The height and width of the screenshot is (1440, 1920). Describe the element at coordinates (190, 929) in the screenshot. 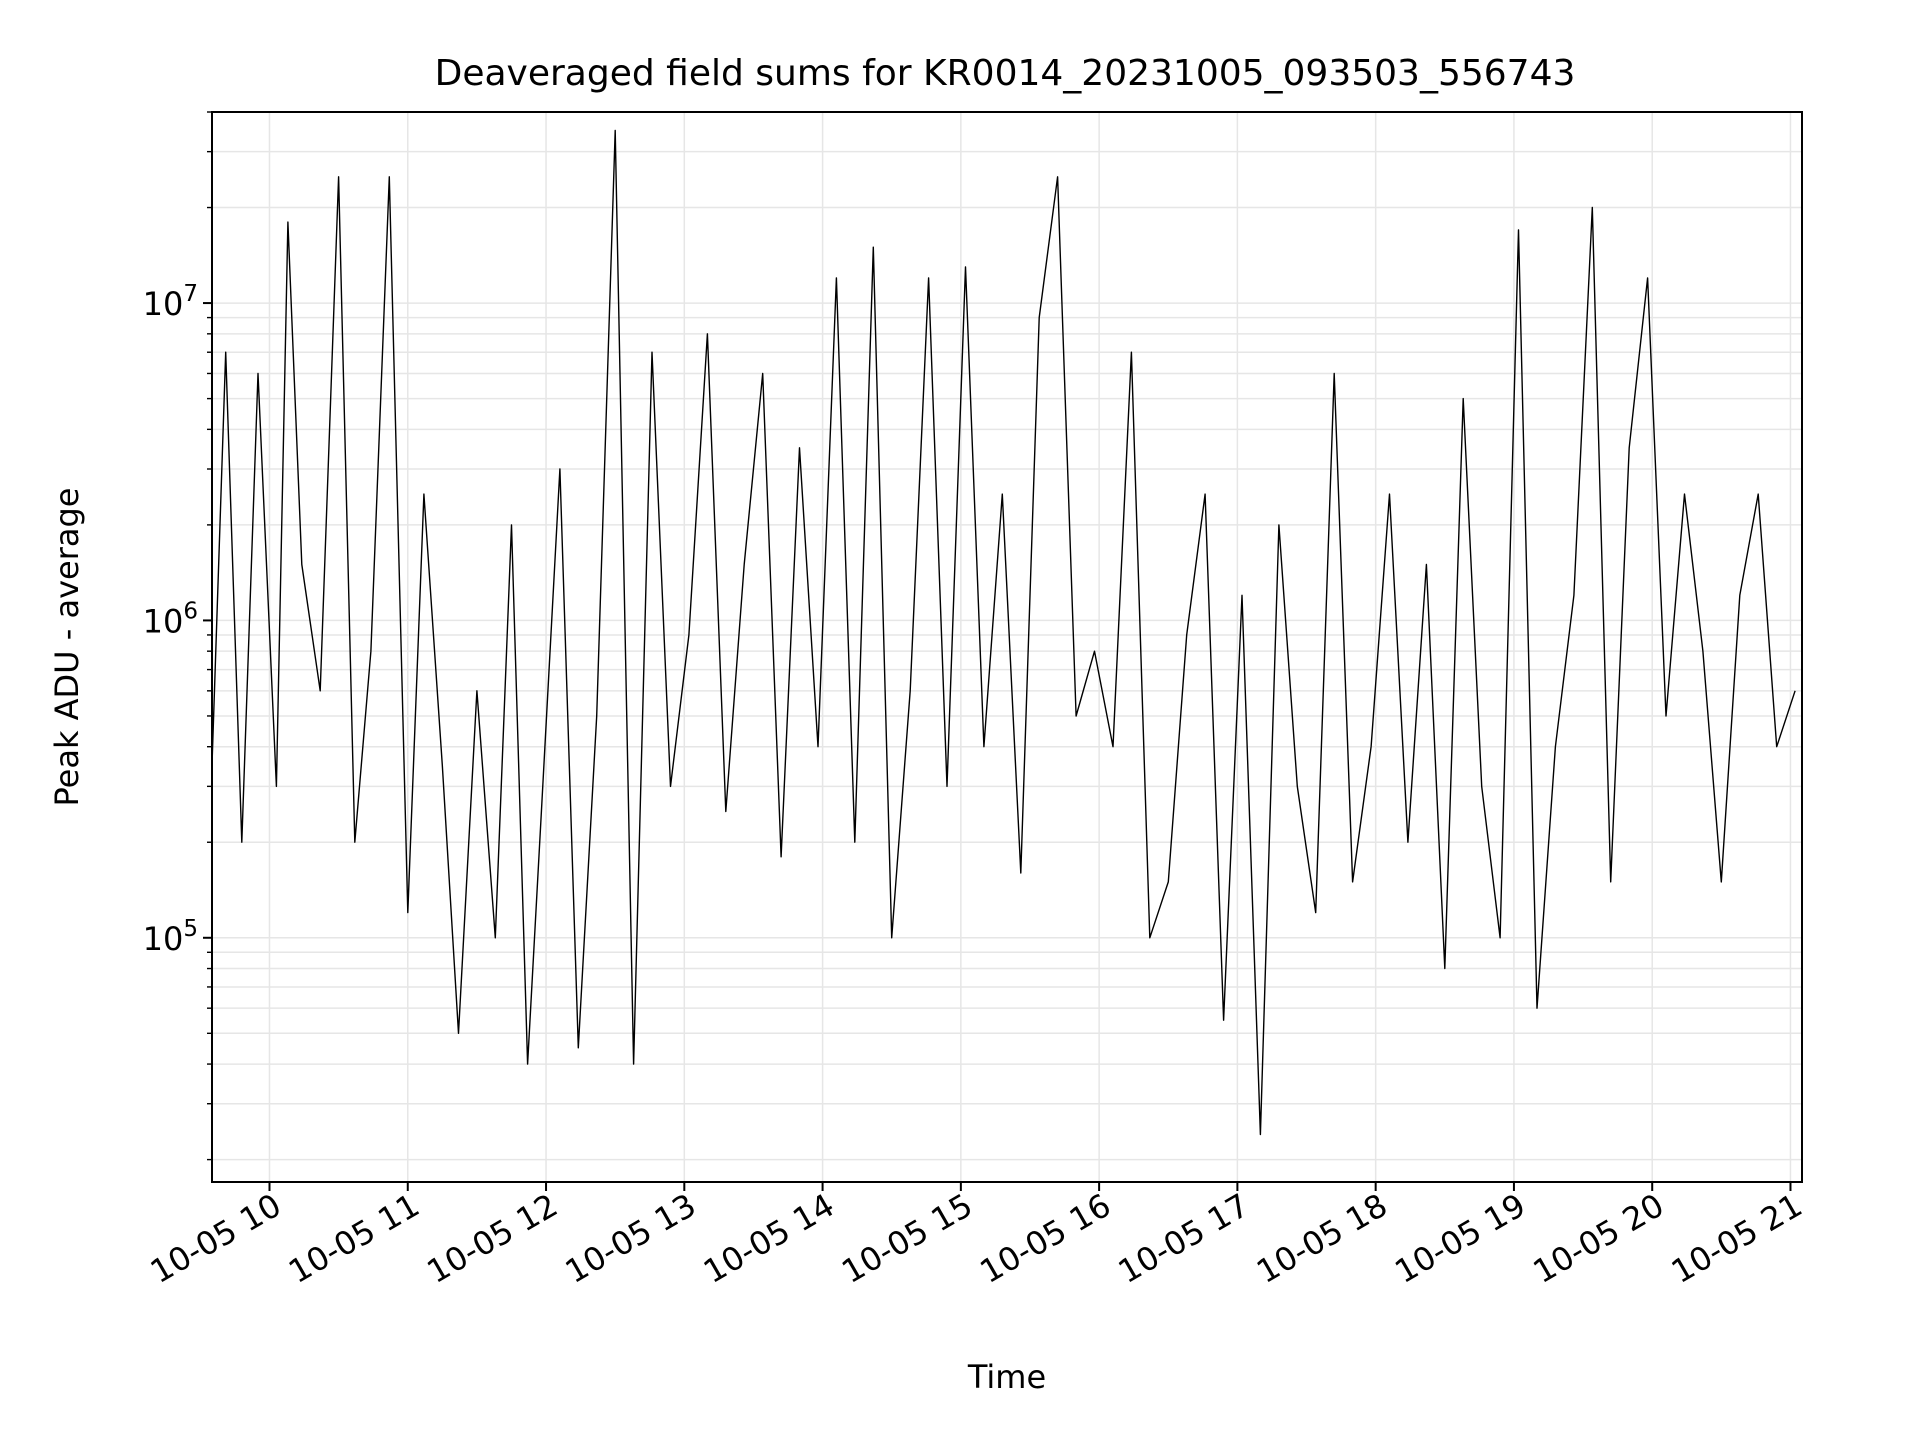

I see `y-tick-label-exponent: 5` at that location.